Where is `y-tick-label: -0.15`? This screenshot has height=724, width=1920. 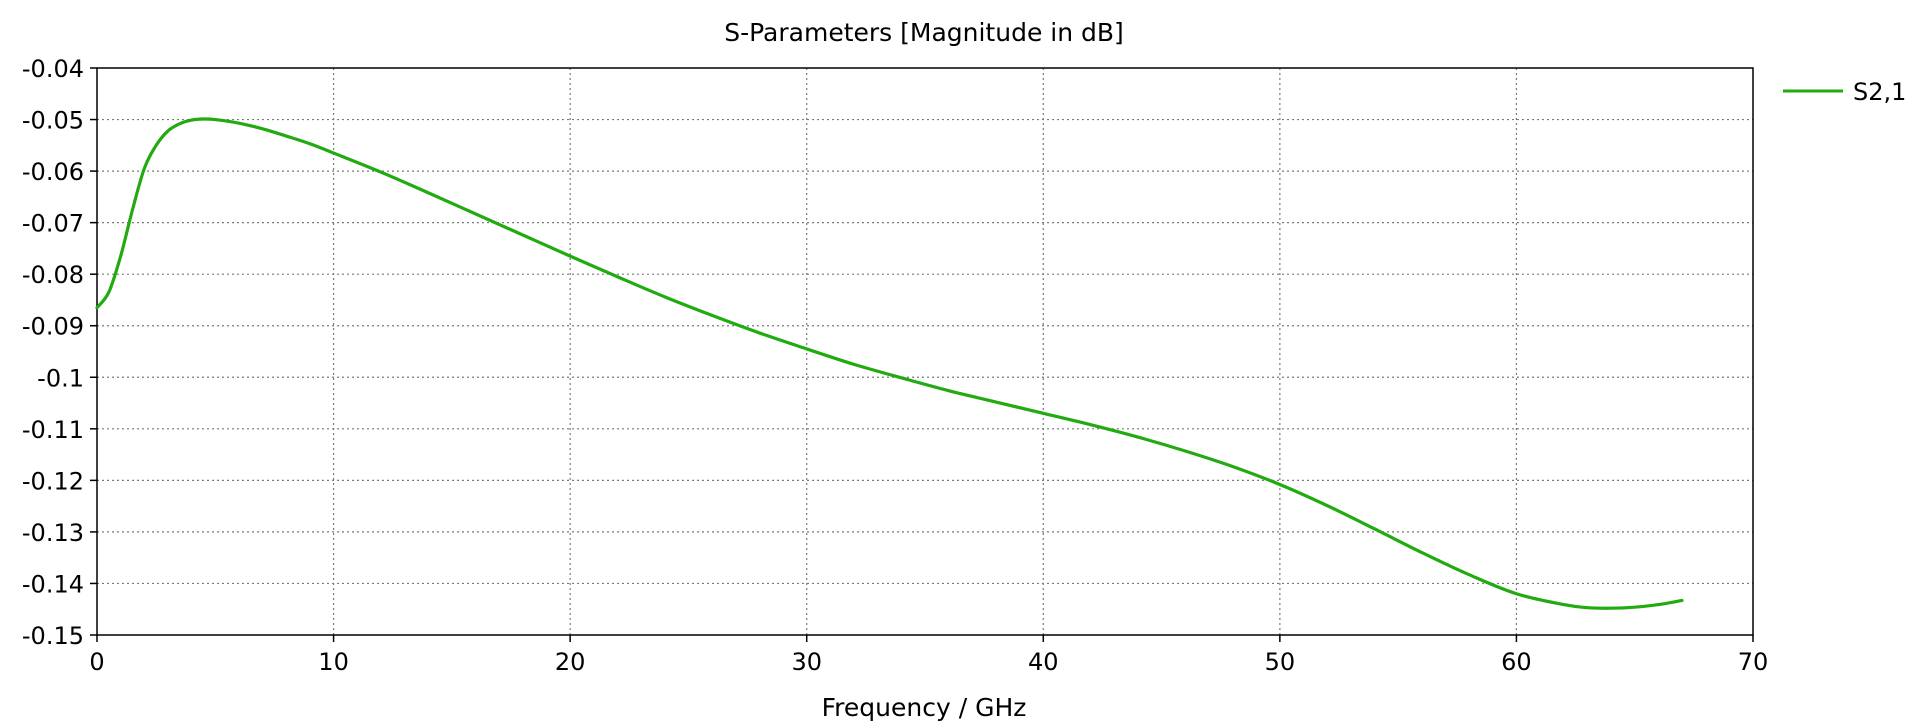
y-tick-label: -0.15 is located at coordinates (53, 636).